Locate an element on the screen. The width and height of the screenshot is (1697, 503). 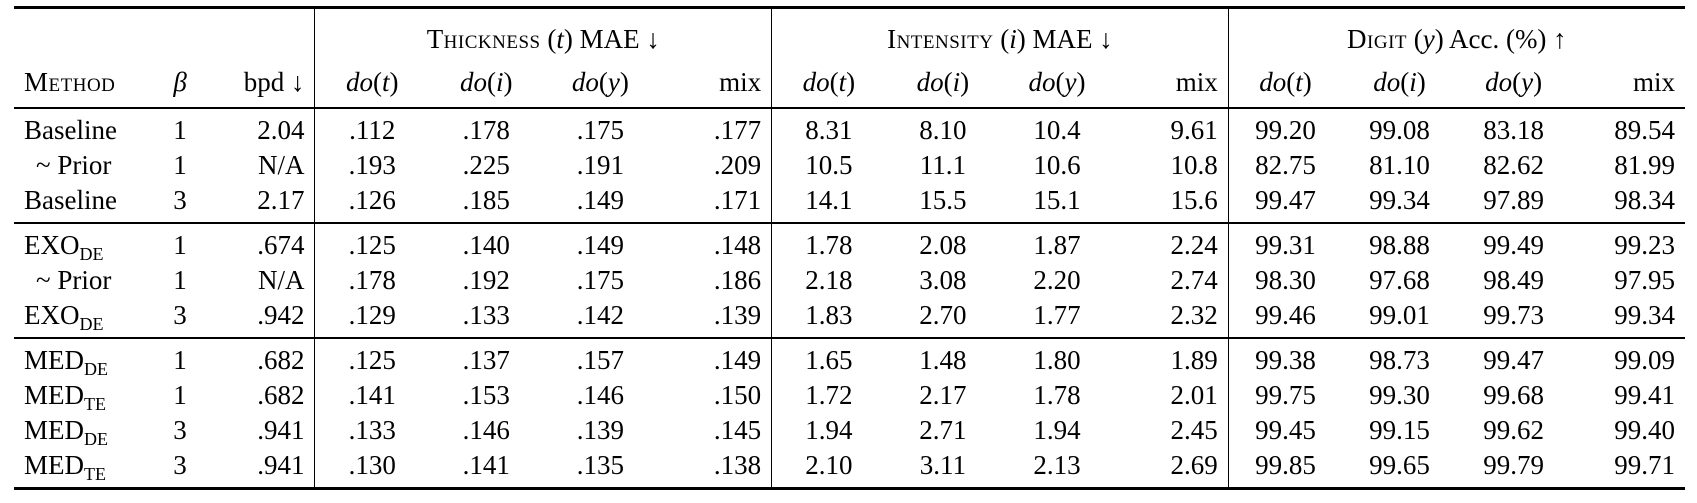
digit-cell: 89.54 is located at coordinates (1644, 130).